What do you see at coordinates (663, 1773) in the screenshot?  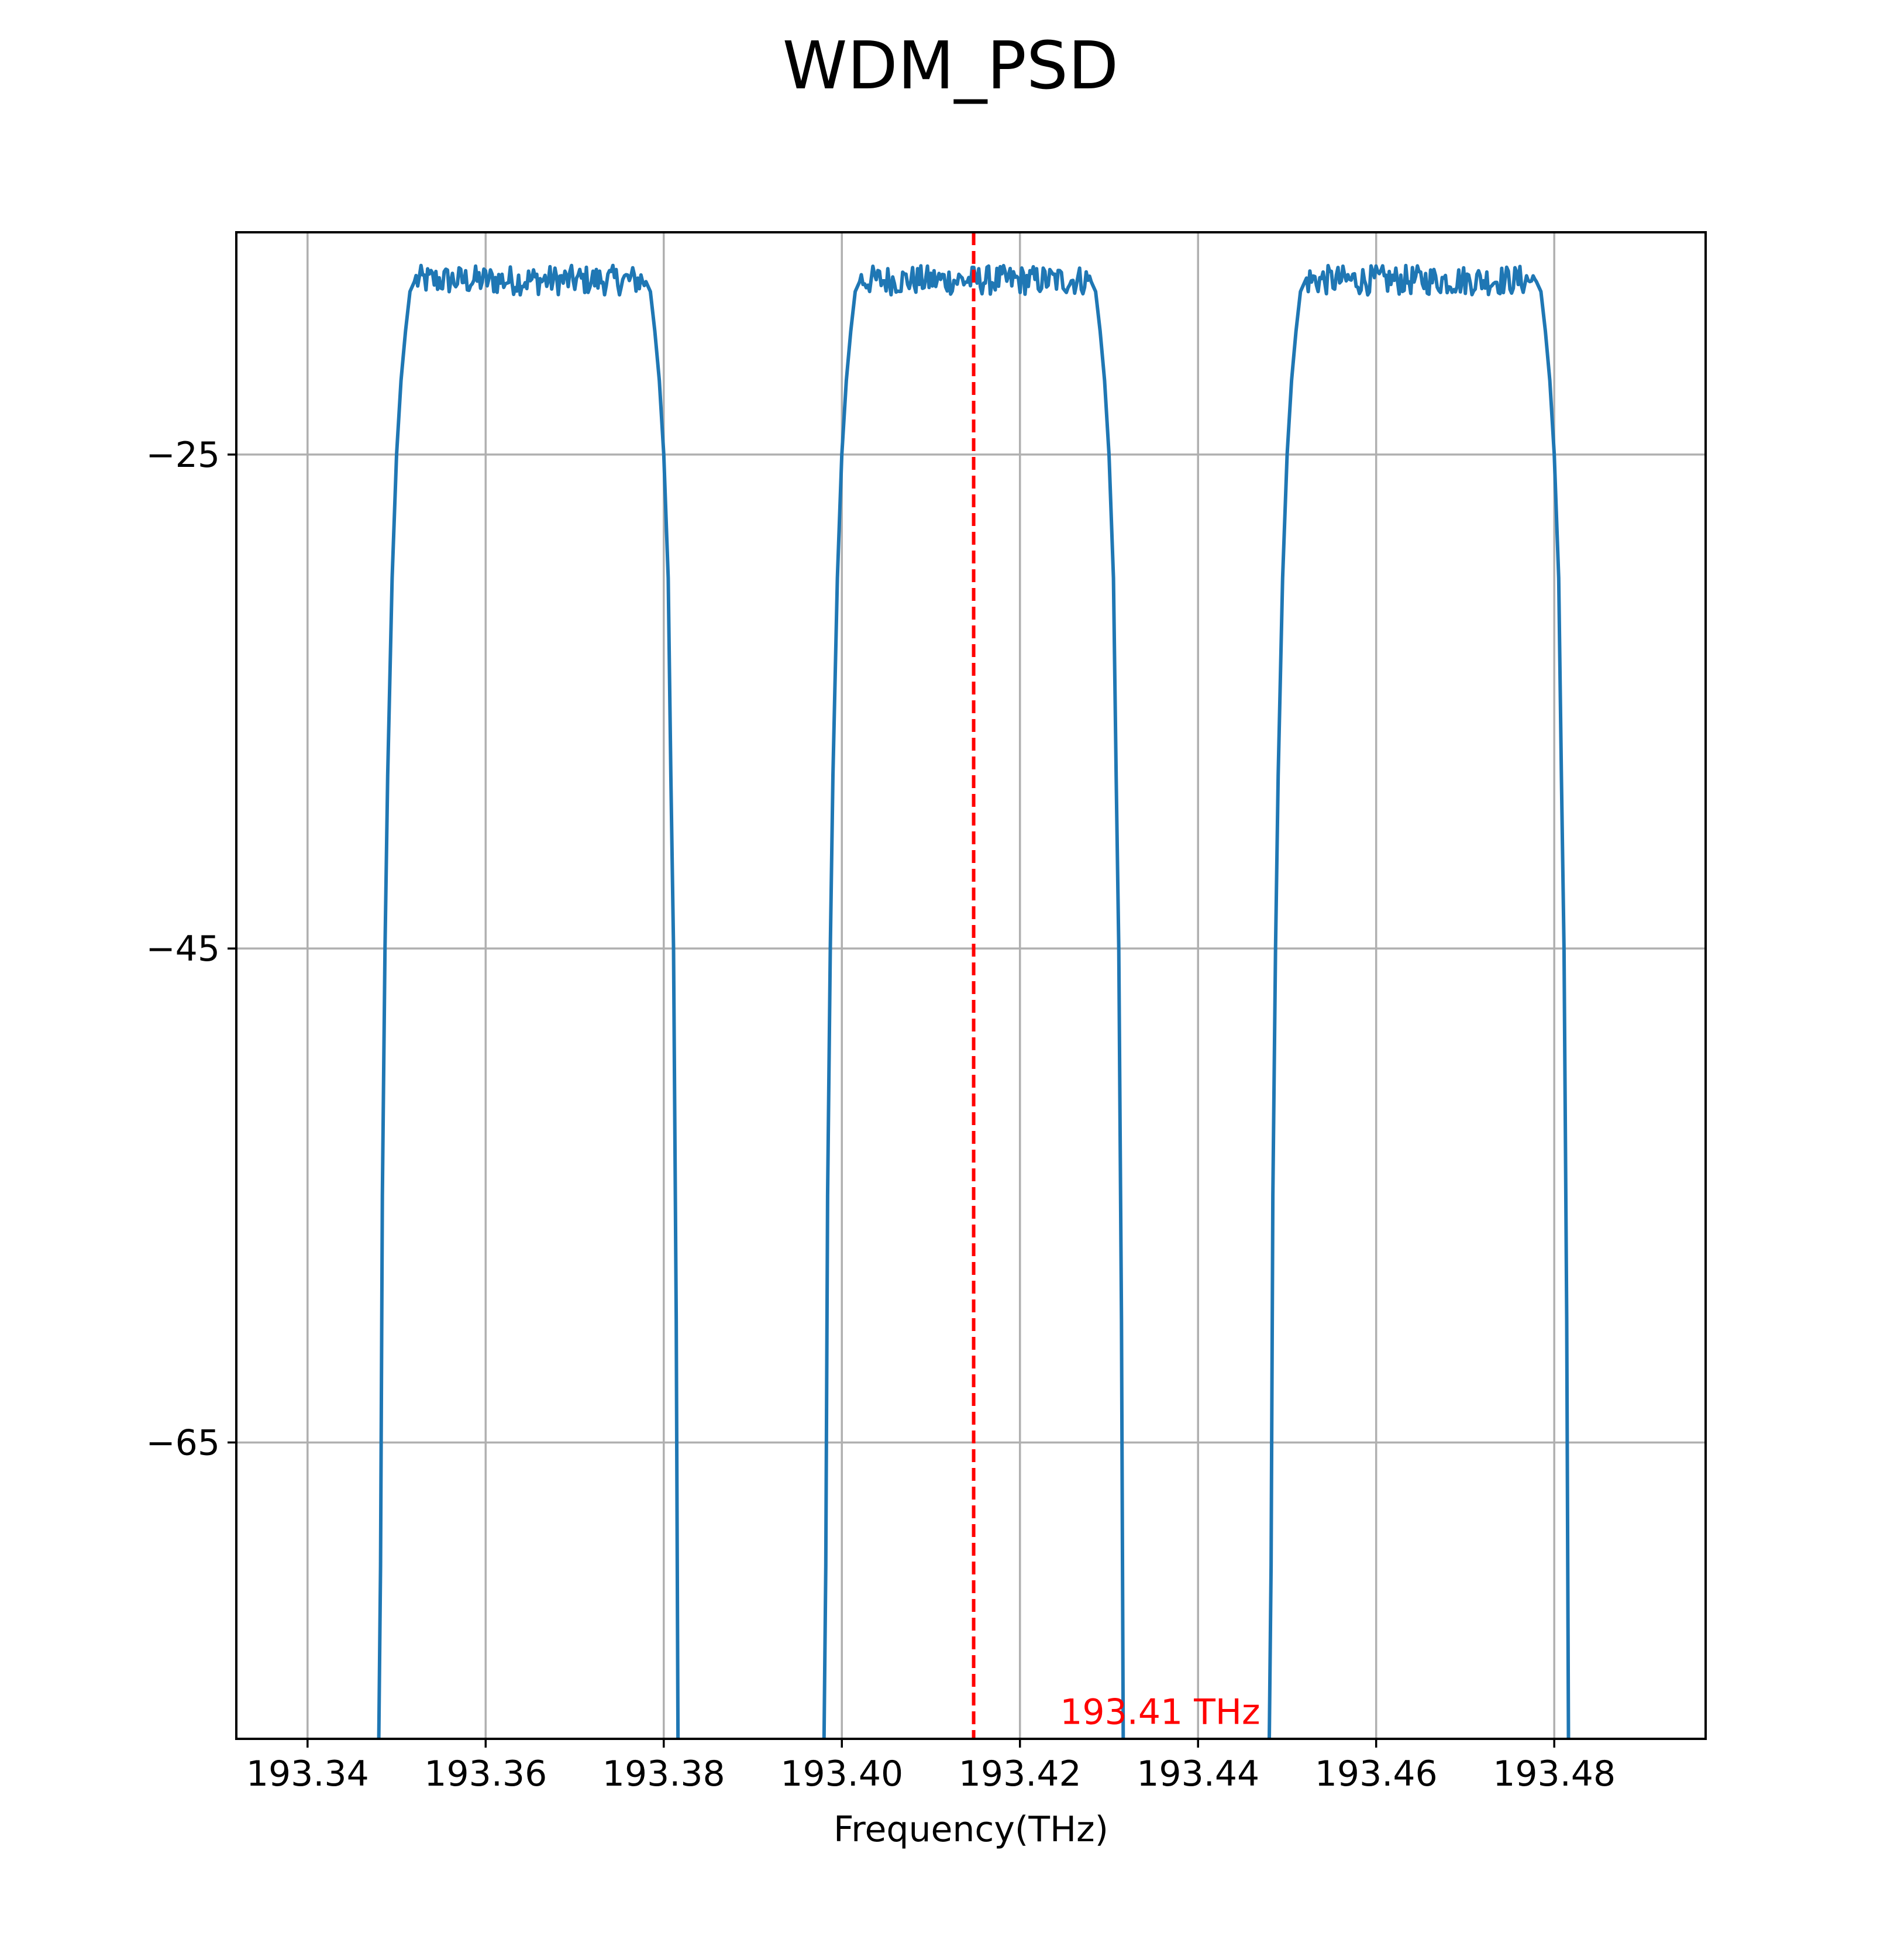 I see `x-tick-label-2: 193.38` at bounding box center [663, 1773].